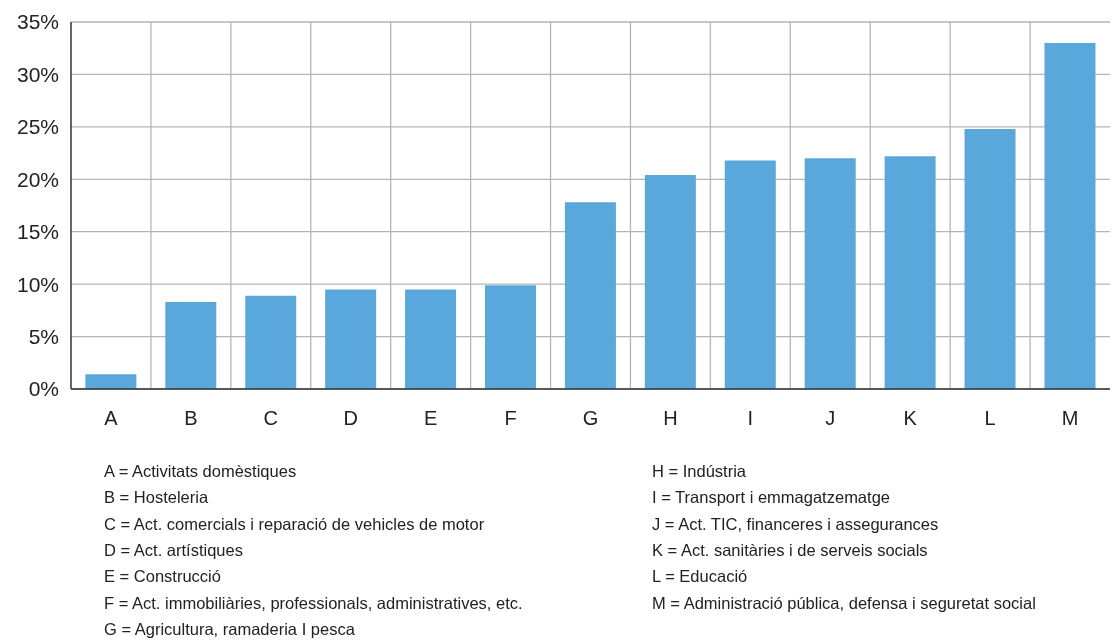 Image resolution: width=1113 pixels, height=643 pixels. Describe the element at coordinates (37, 74) in the screenshot. I see `y-tick-label: 30%` at that location.